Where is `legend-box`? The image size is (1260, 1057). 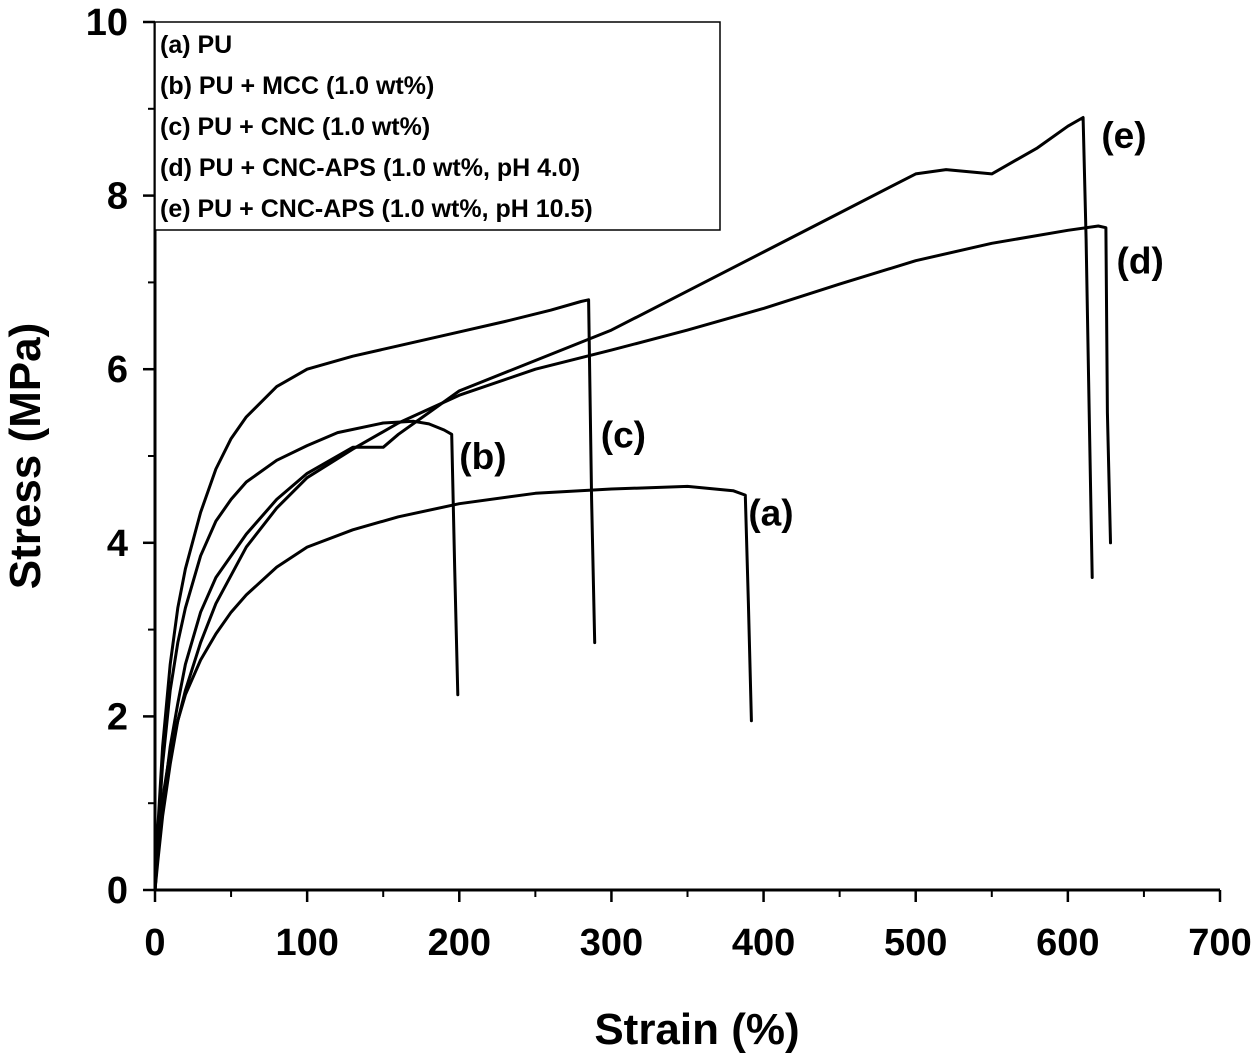
legend-box is located at coordinates (437, 126).